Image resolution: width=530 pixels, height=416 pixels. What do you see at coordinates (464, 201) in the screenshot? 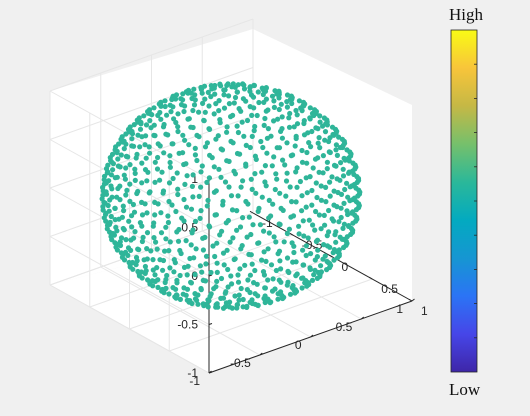
I see `colorbar-gradient` at bounding box center [464, 201].